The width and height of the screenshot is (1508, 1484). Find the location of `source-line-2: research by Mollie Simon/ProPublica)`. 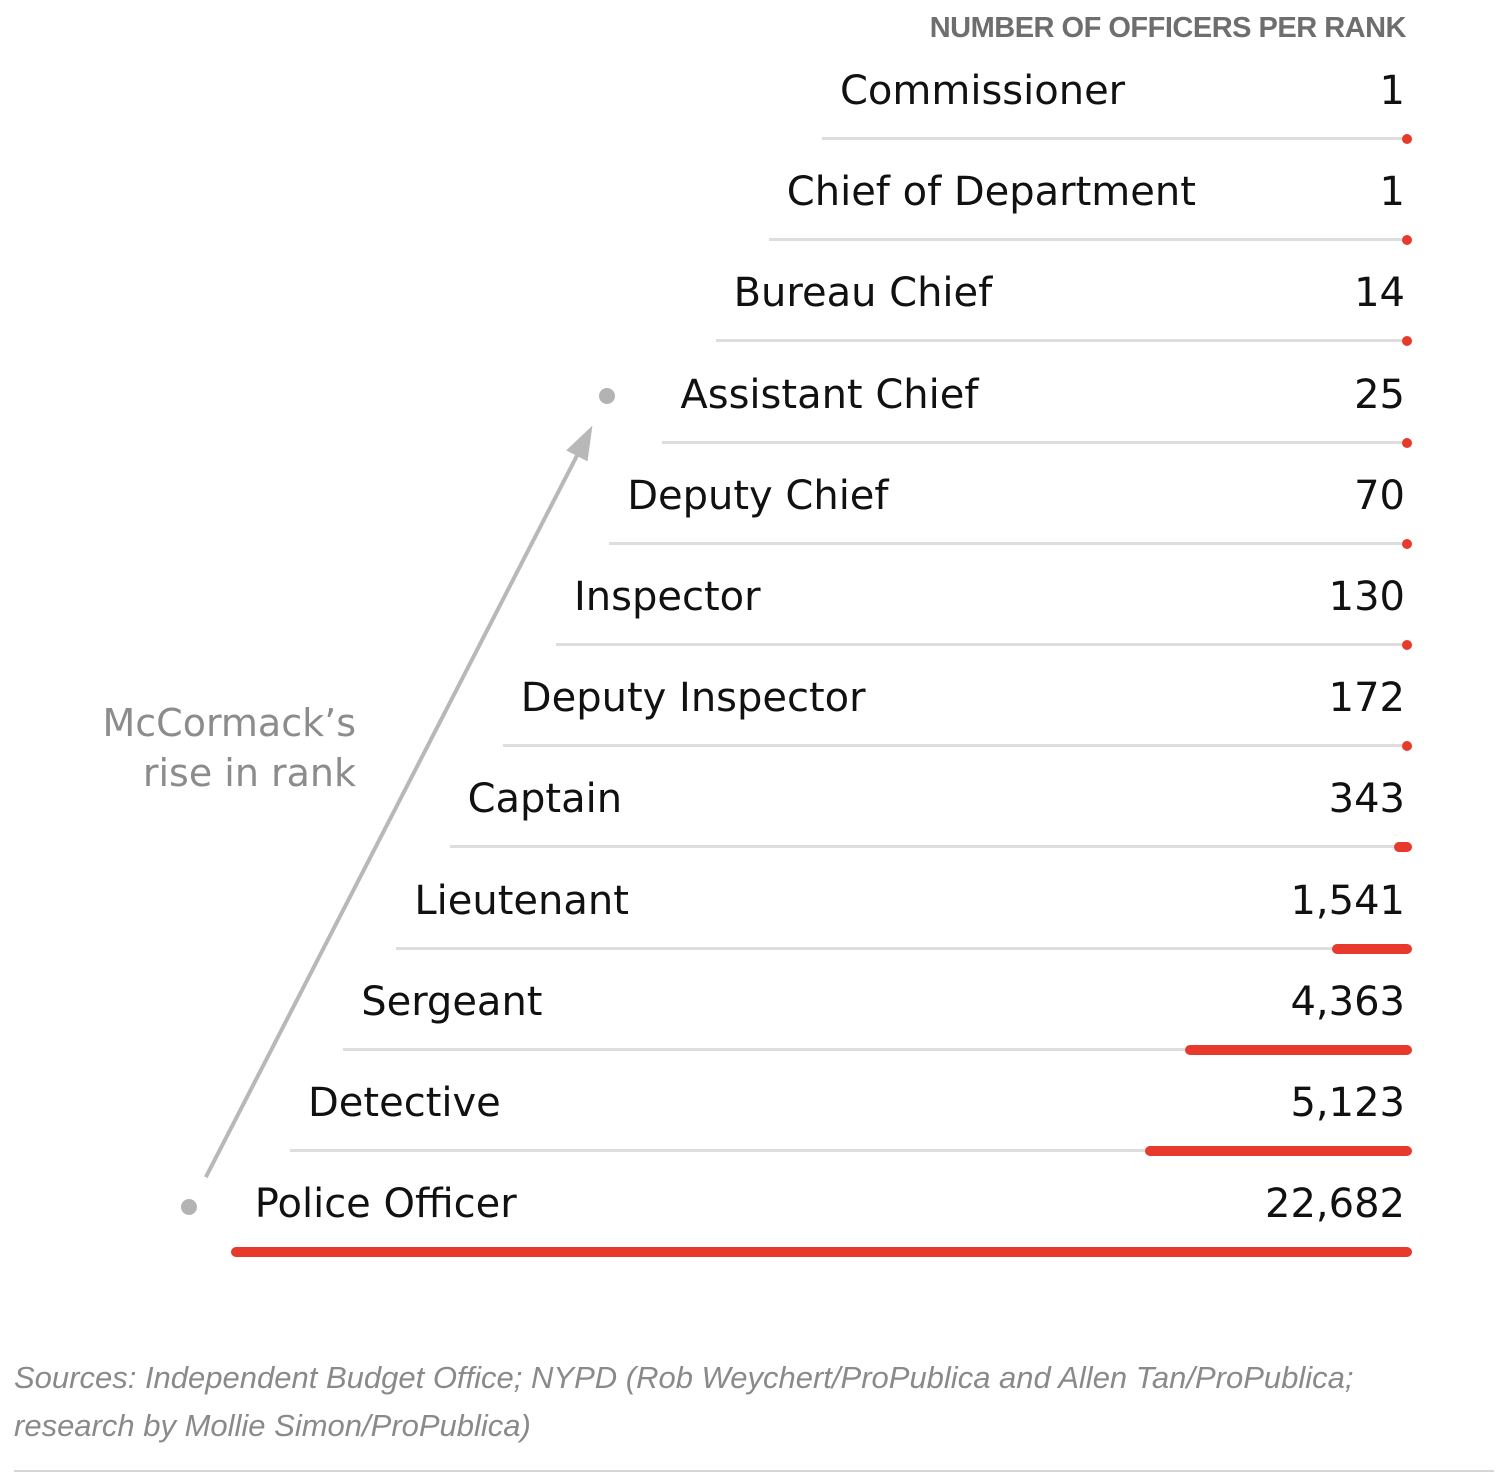

source-line-2: research by Mollie Simon/ProPublica) is located at coordinates (272, 1425).